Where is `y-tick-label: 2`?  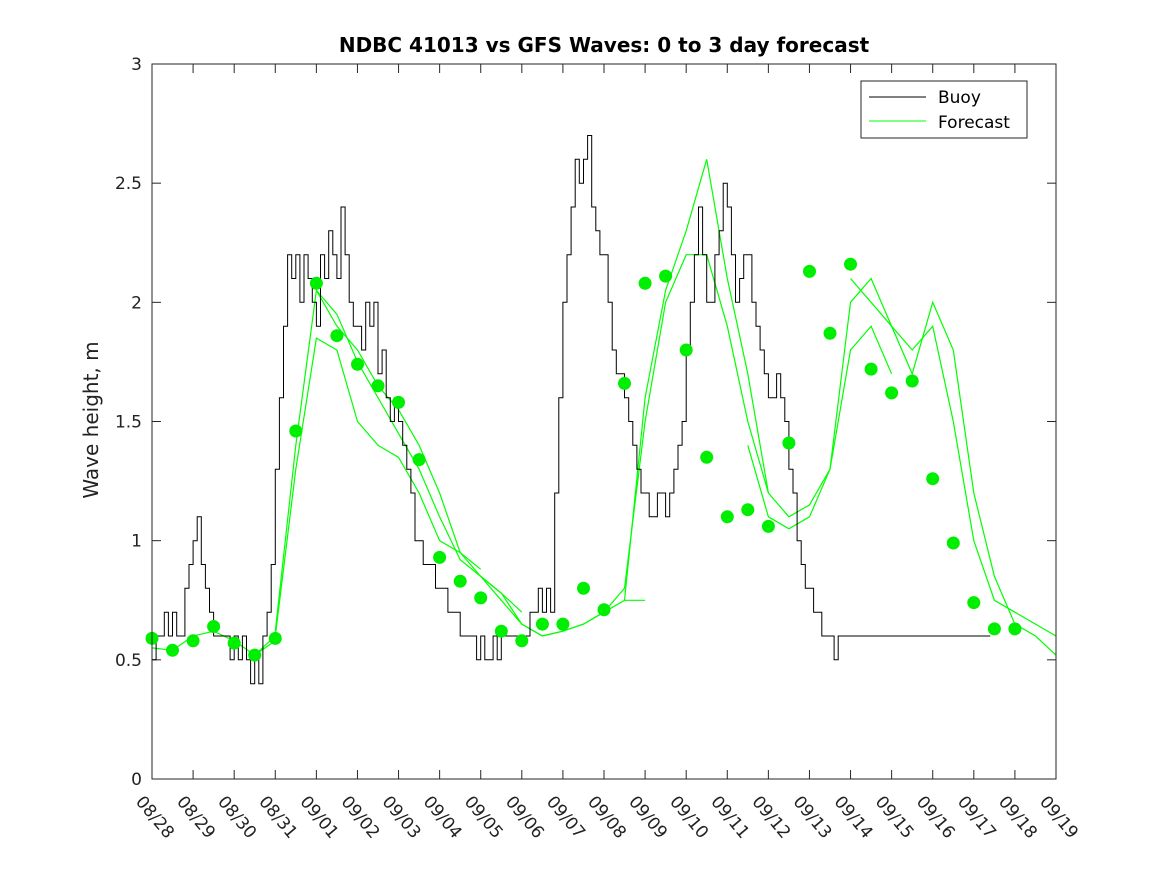 y-tick-label: 2 is located at coordinates (136, 303).